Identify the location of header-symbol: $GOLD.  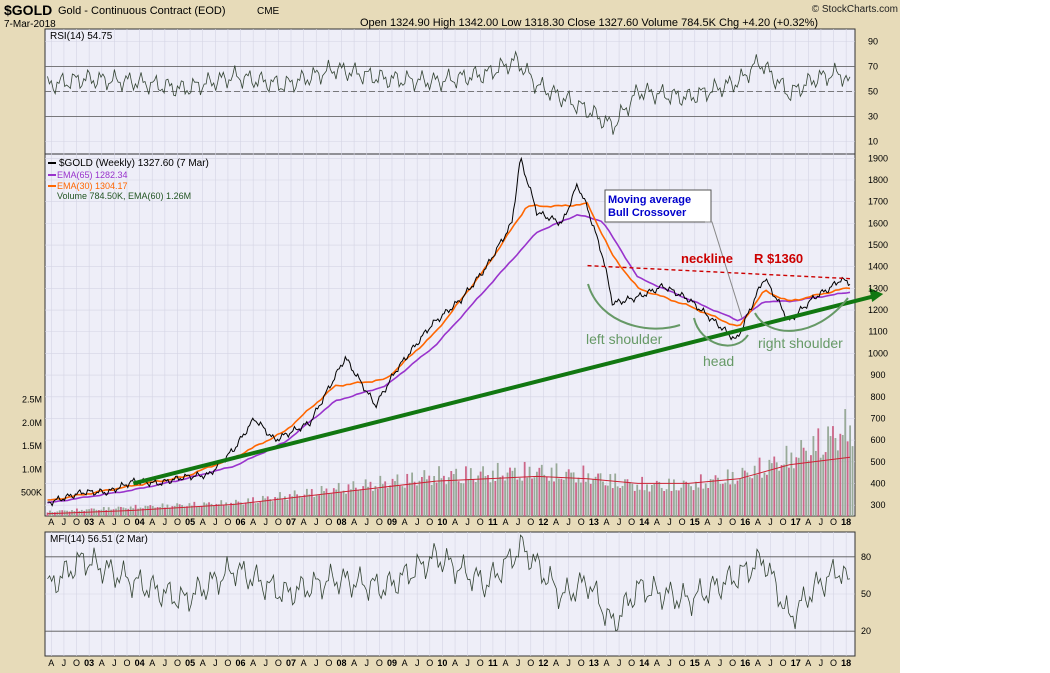
(28, 10).